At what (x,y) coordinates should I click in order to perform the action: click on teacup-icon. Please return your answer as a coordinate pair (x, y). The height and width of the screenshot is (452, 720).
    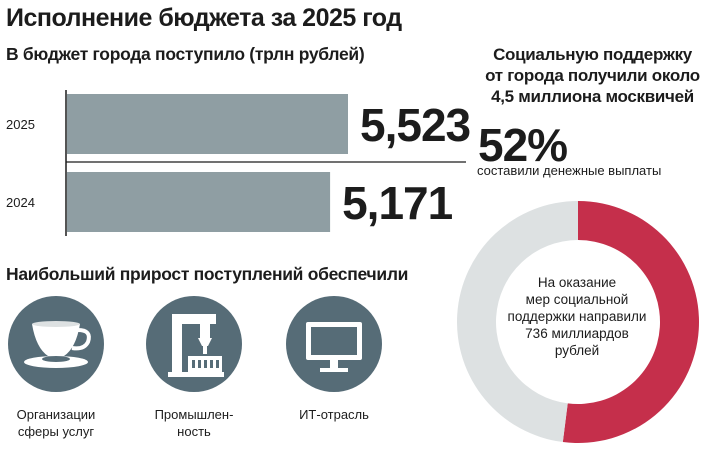
    Looking at the image, I should click on (56, 344).